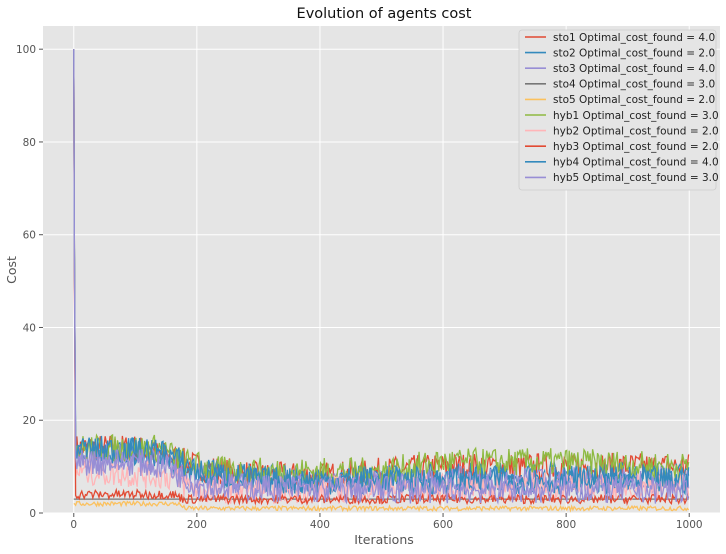 The width and height of the screenshot is (726, 554). Describe the element at coordinates (634, 85) in the screenshot. I see `legend-label: sto4 Optimal_cost_found = 3.0` at that location.